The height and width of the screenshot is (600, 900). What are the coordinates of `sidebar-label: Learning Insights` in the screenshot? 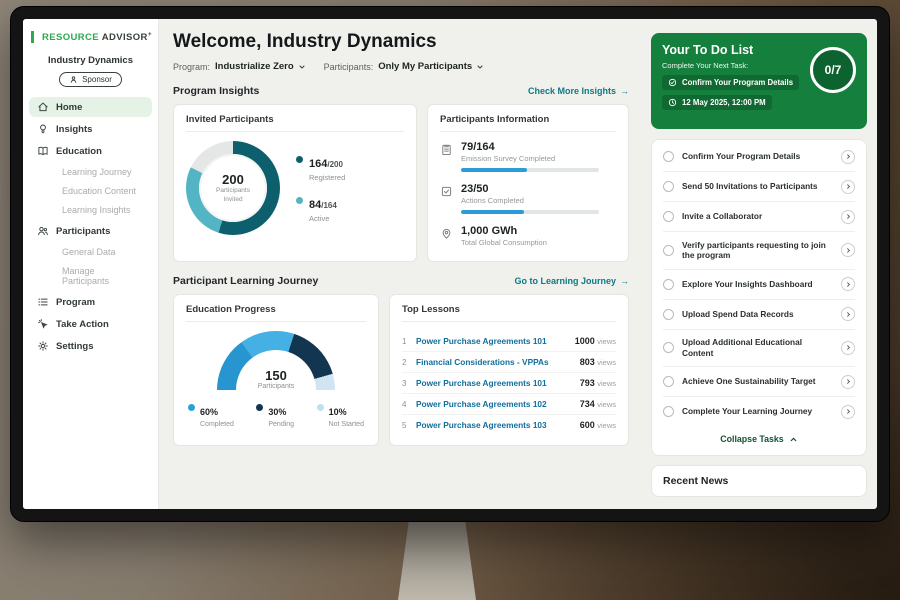 It's located at (96, 210).